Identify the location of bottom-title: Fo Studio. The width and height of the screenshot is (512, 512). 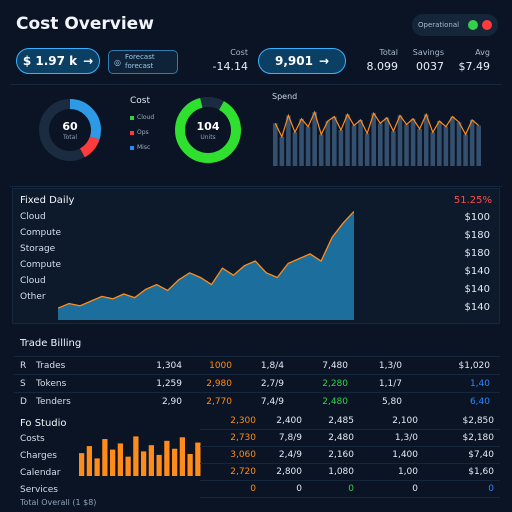
(43, 423).